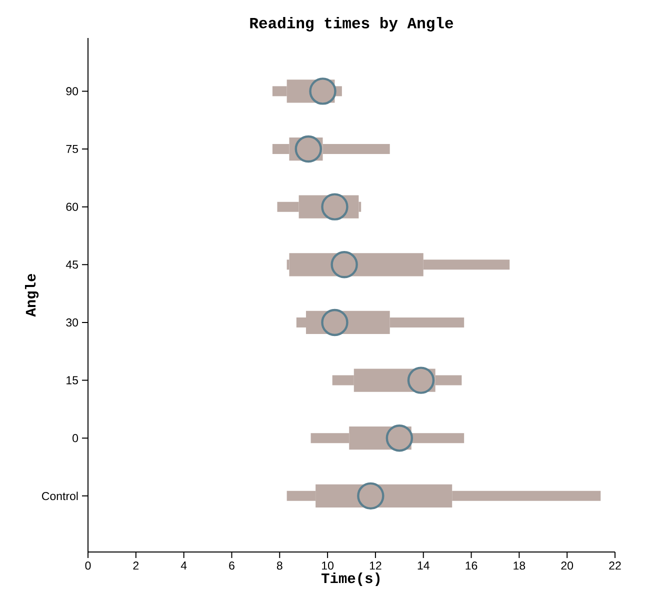  What do you see at coordinates (520, 566) in the screenshot?
I see `x-tick-label: 18` at bounding box center [520, 566].